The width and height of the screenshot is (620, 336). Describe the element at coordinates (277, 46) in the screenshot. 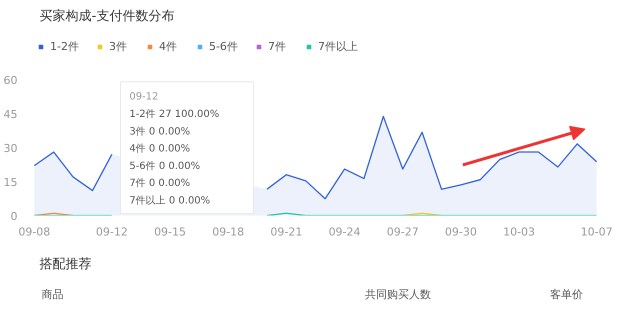

I see `legend-label: 7件` at that location.